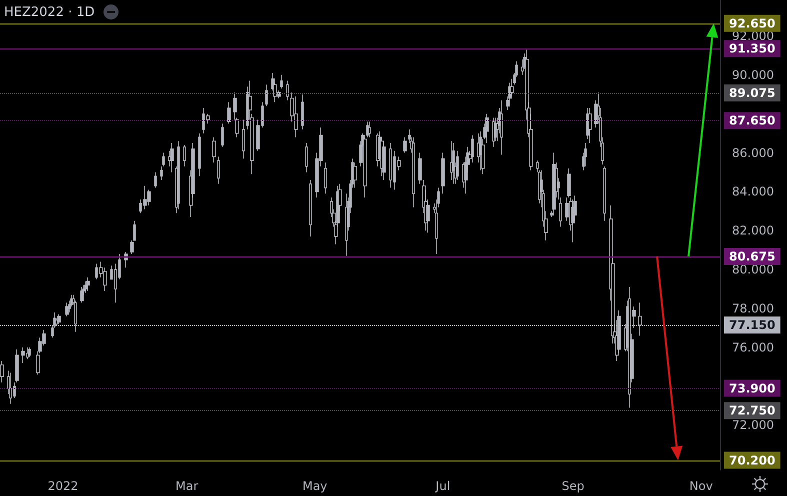 The width and height of the screenshot is (787, 496). What do you see at coordinates (573, 486) in the screenshot?
I see `x-tick-label: Sep` at bounding box center [573, 486].